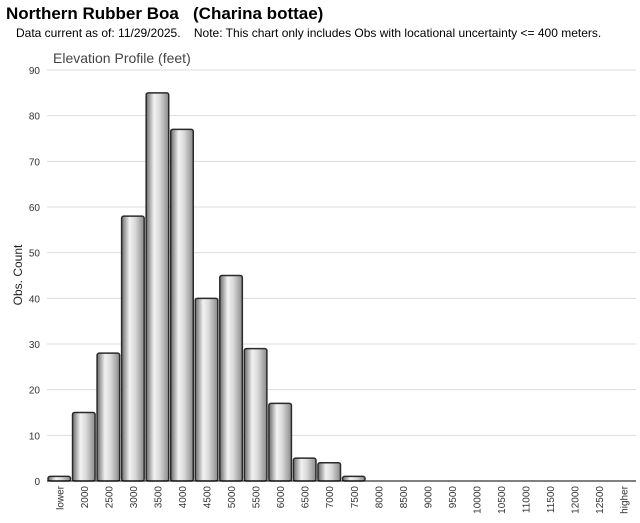  I want to click on x-tick-label: 7000, so click(330, 497).